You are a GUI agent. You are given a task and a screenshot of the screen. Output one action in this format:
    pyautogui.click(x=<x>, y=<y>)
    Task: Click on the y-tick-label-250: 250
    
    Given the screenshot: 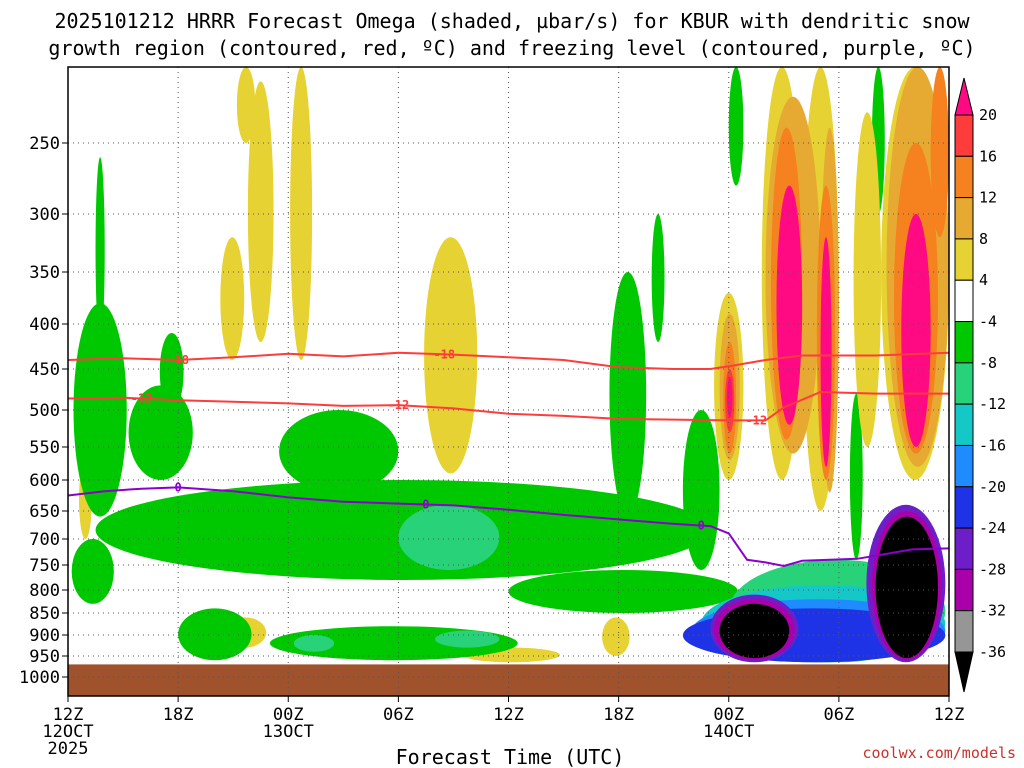 What is the action you would take?
    pyautogui.click(x=44, y=144)
    